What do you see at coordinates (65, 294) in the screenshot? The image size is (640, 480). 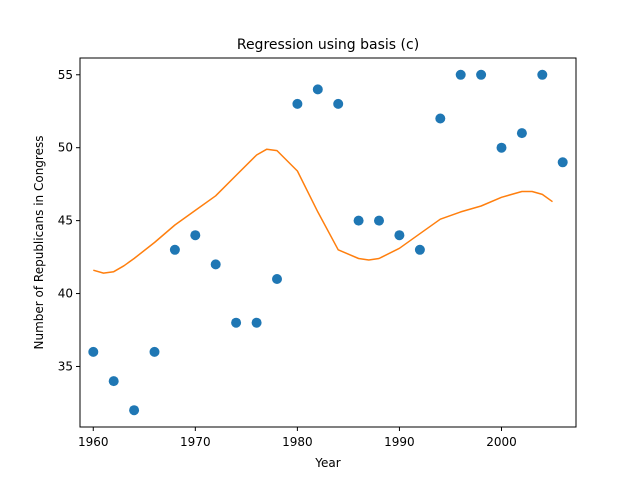 I see `y-tick-label: 40` at bounding box center [65, 294].